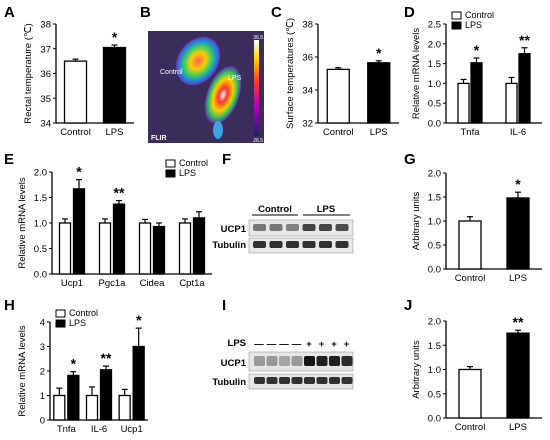 The width and height of the screenshot is (550, 440). What do you see at coordinates (22, 223) in the screenshot?
I see `chart-e-ylabel: Relative mRNA levels` at bounding box center [22, 223].